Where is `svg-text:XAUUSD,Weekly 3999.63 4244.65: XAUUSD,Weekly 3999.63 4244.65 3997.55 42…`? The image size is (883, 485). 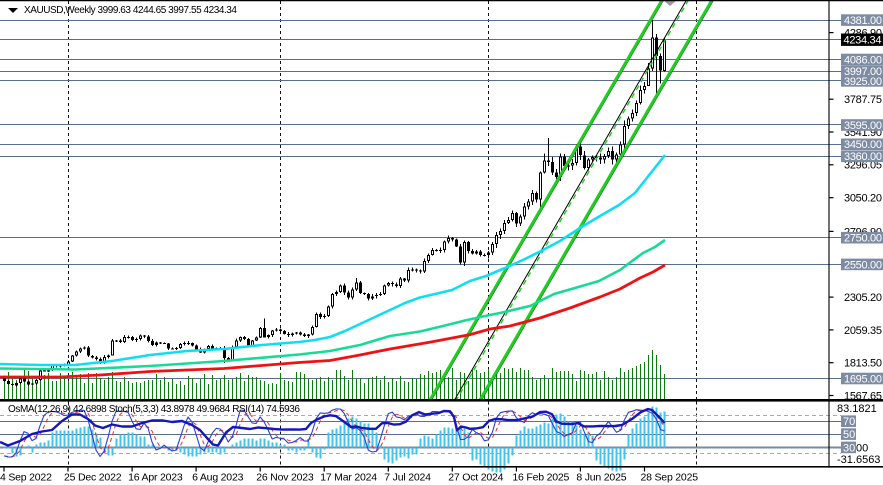
svg-text:XAUUSD,Weekly 3999.63 4244.65: XAUUSD,Weekly 3999.63 4244.65 3997.55 42… is located at coordinates (130, 10).